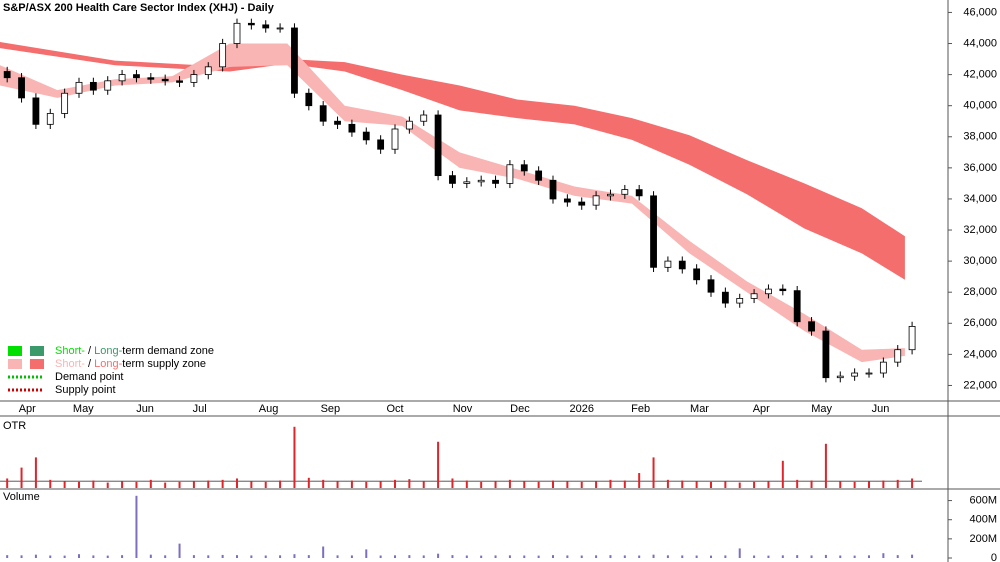 This screenshot has width=1000, height=562. I want to click on y-tick-label: 46,000, so click(980, 12).